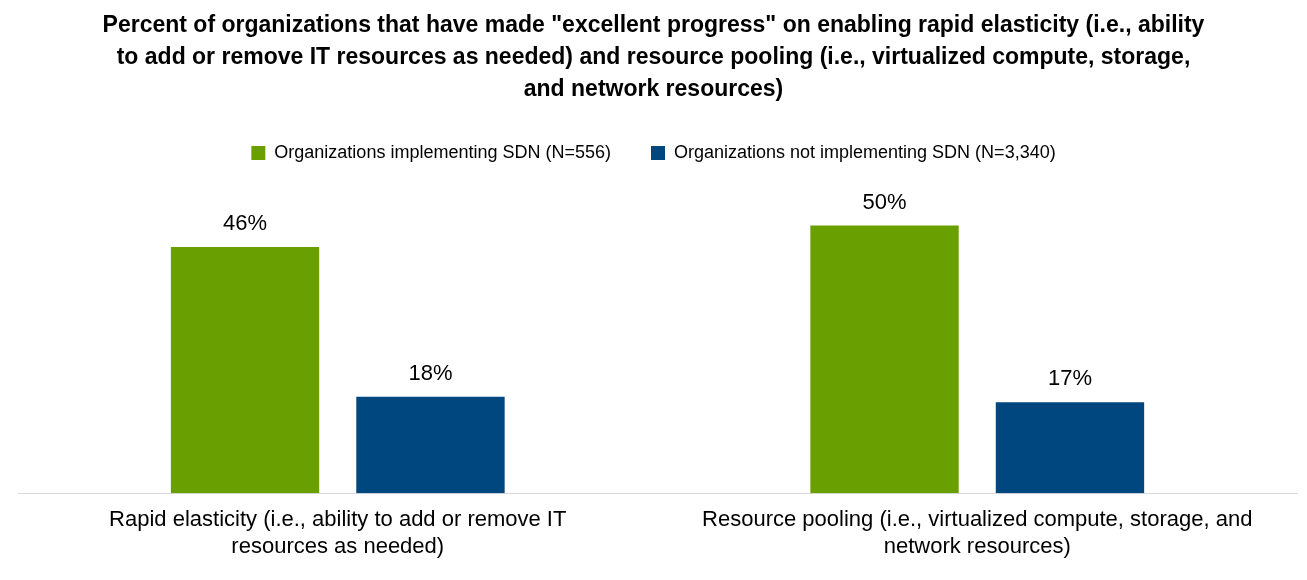  Describe the element at coordinates (1069, 378) in the screenshot. I see `data-label: 17%` at that location.